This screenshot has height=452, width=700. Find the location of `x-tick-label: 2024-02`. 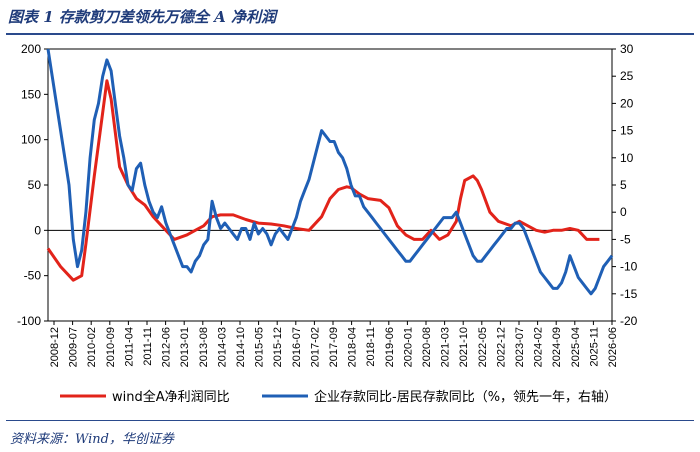

x-tick-label: 2024-02 is located at coordinates (539, 347).